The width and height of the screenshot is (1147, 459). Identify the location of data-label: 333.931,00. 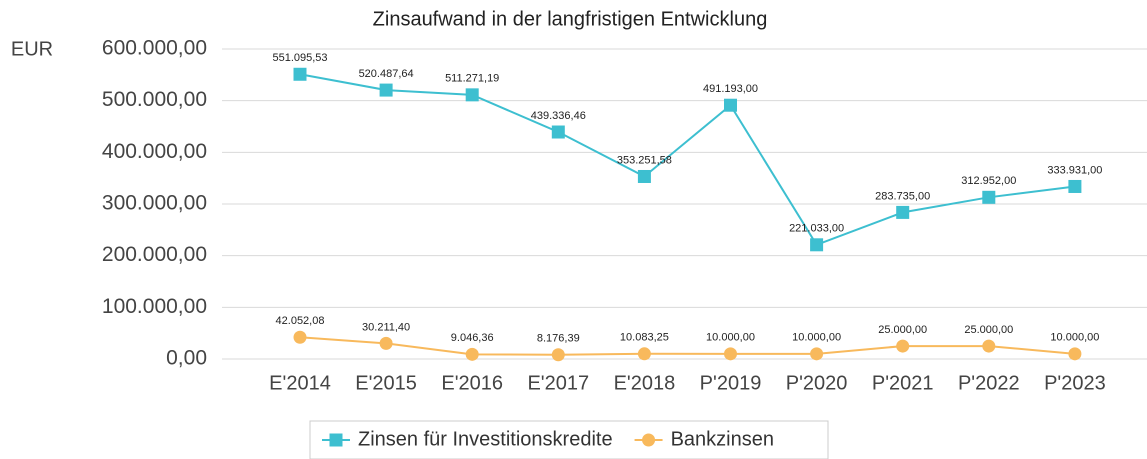
(1074, 170).